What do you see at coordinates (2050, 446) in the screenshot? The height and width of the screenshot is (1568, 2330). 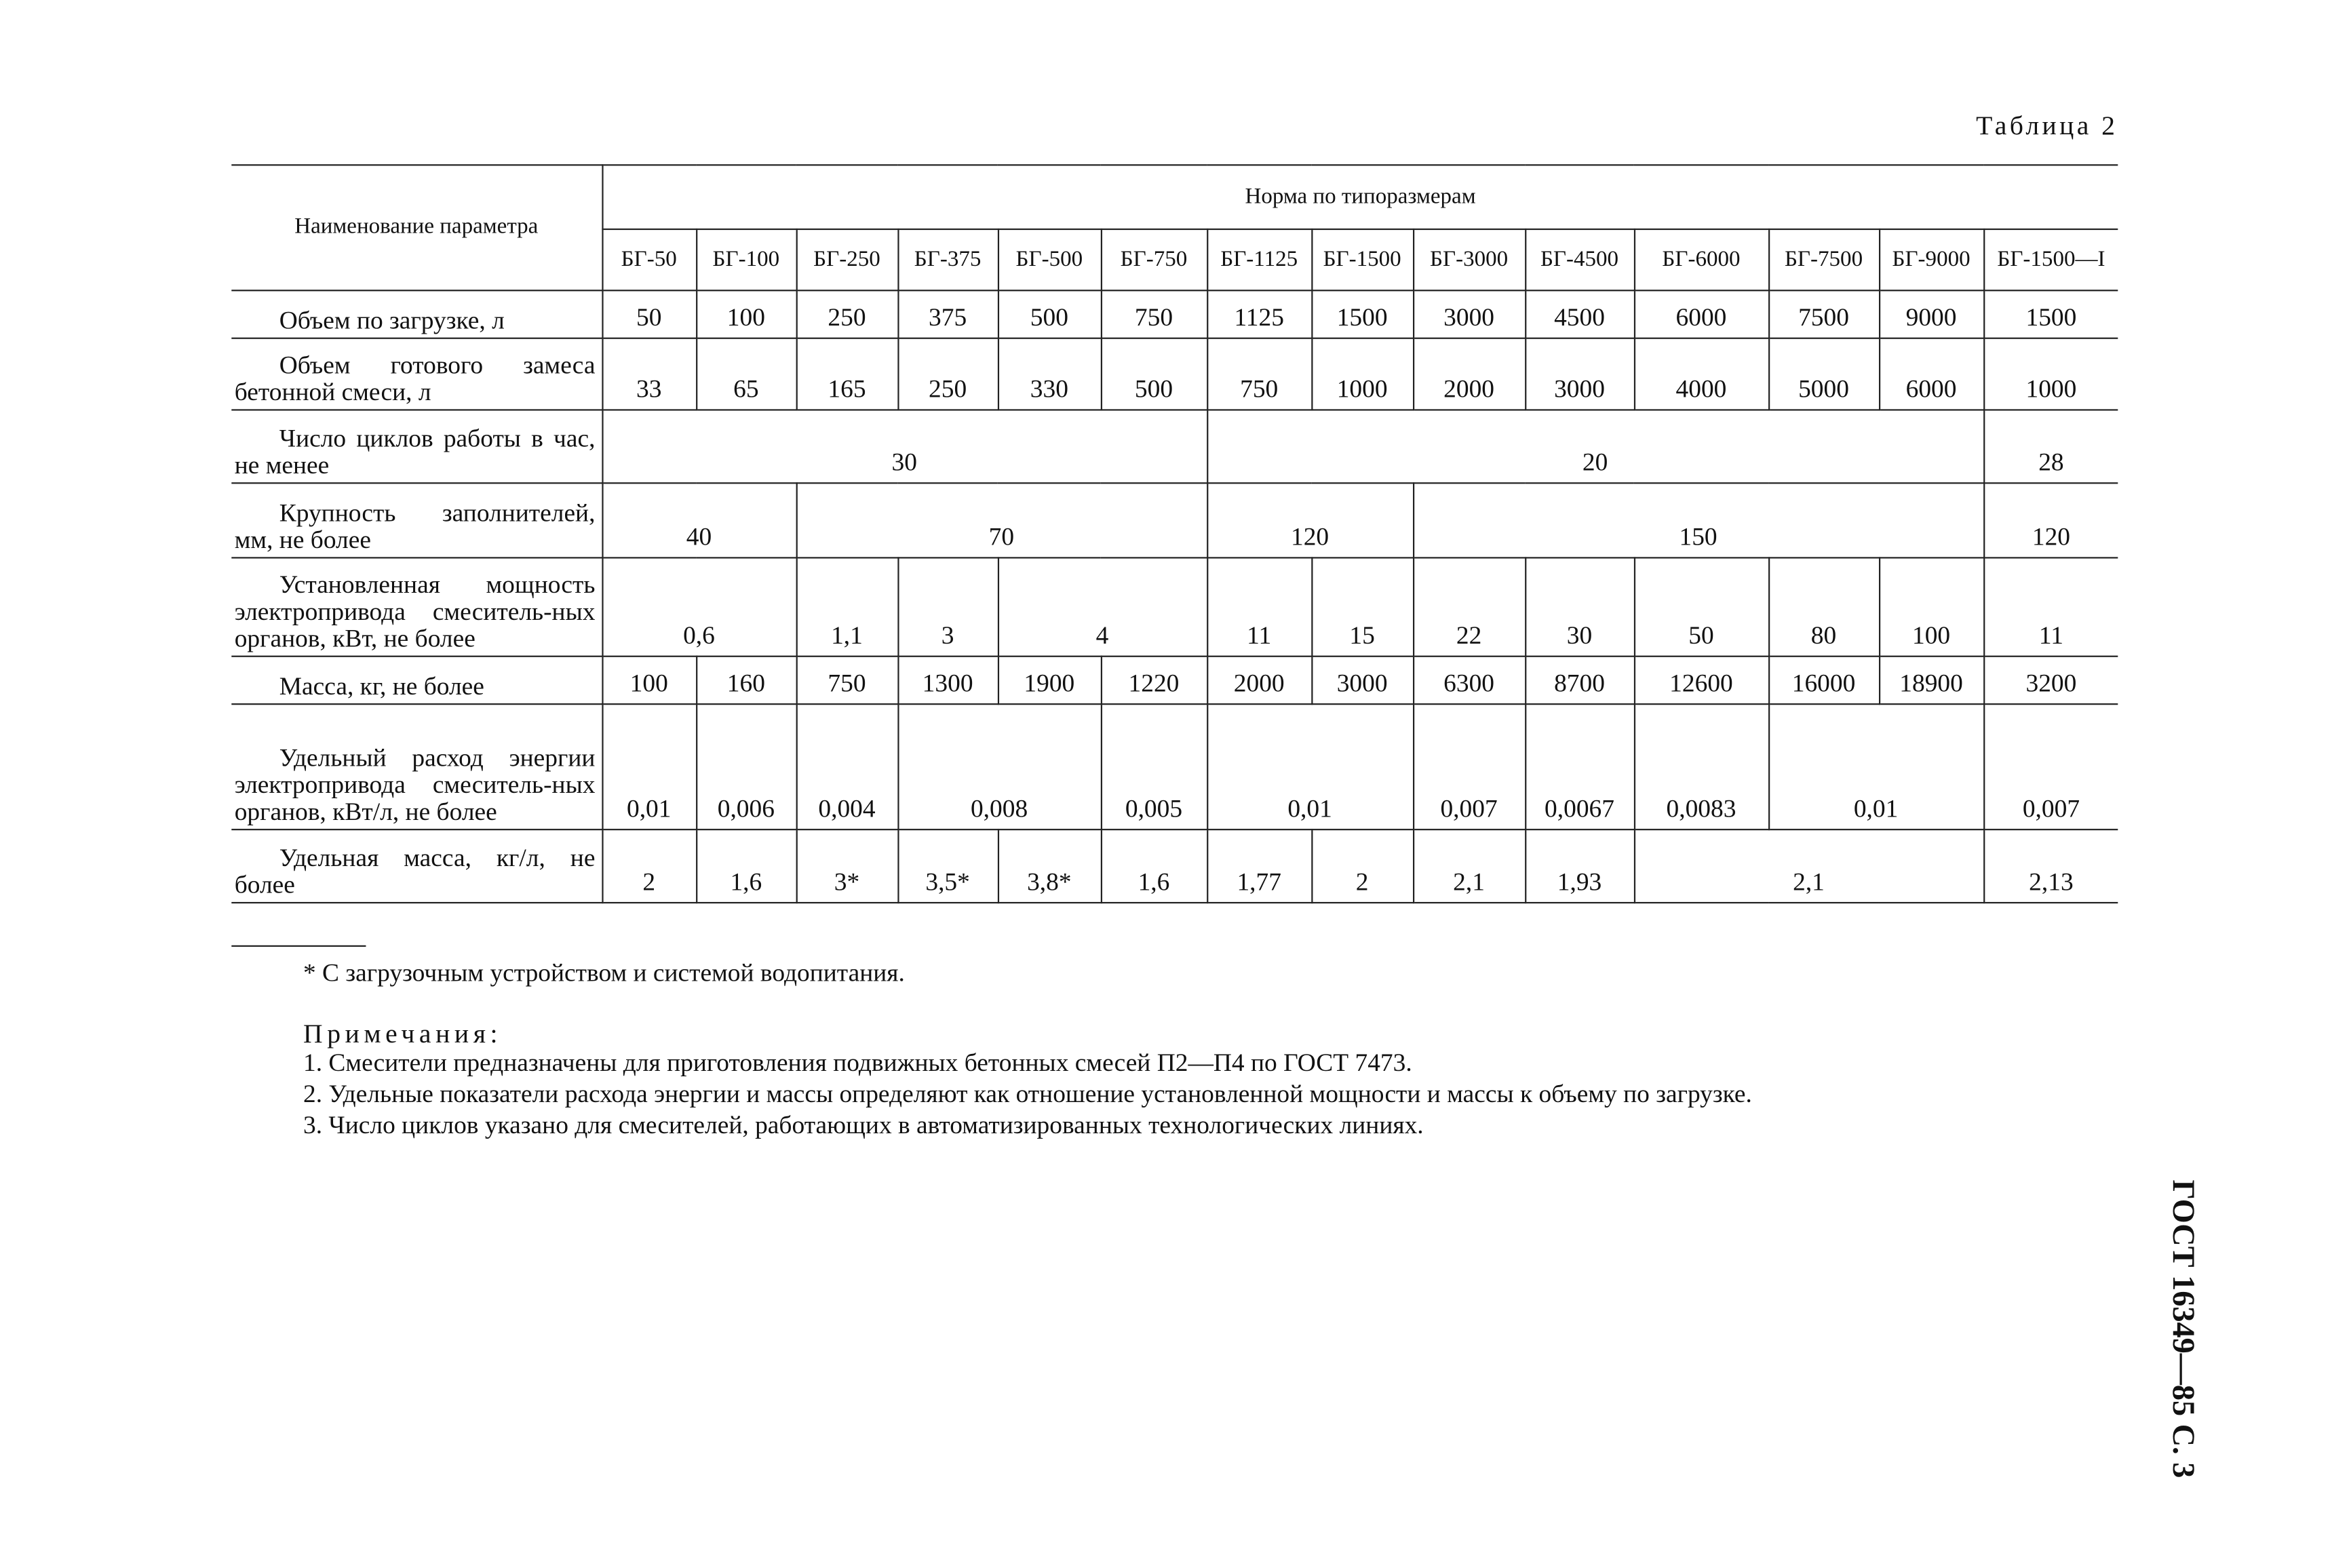 I see `cell: 28` at bounding box center [2050, 446].